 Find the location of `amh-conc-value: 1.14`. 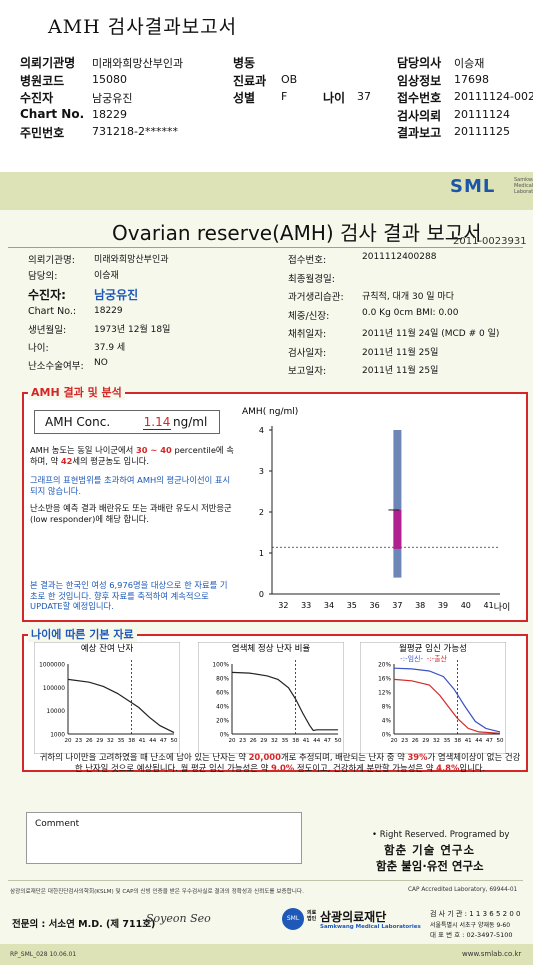

amh-conc-value: 1.14 is located at coordinates (157, 422).